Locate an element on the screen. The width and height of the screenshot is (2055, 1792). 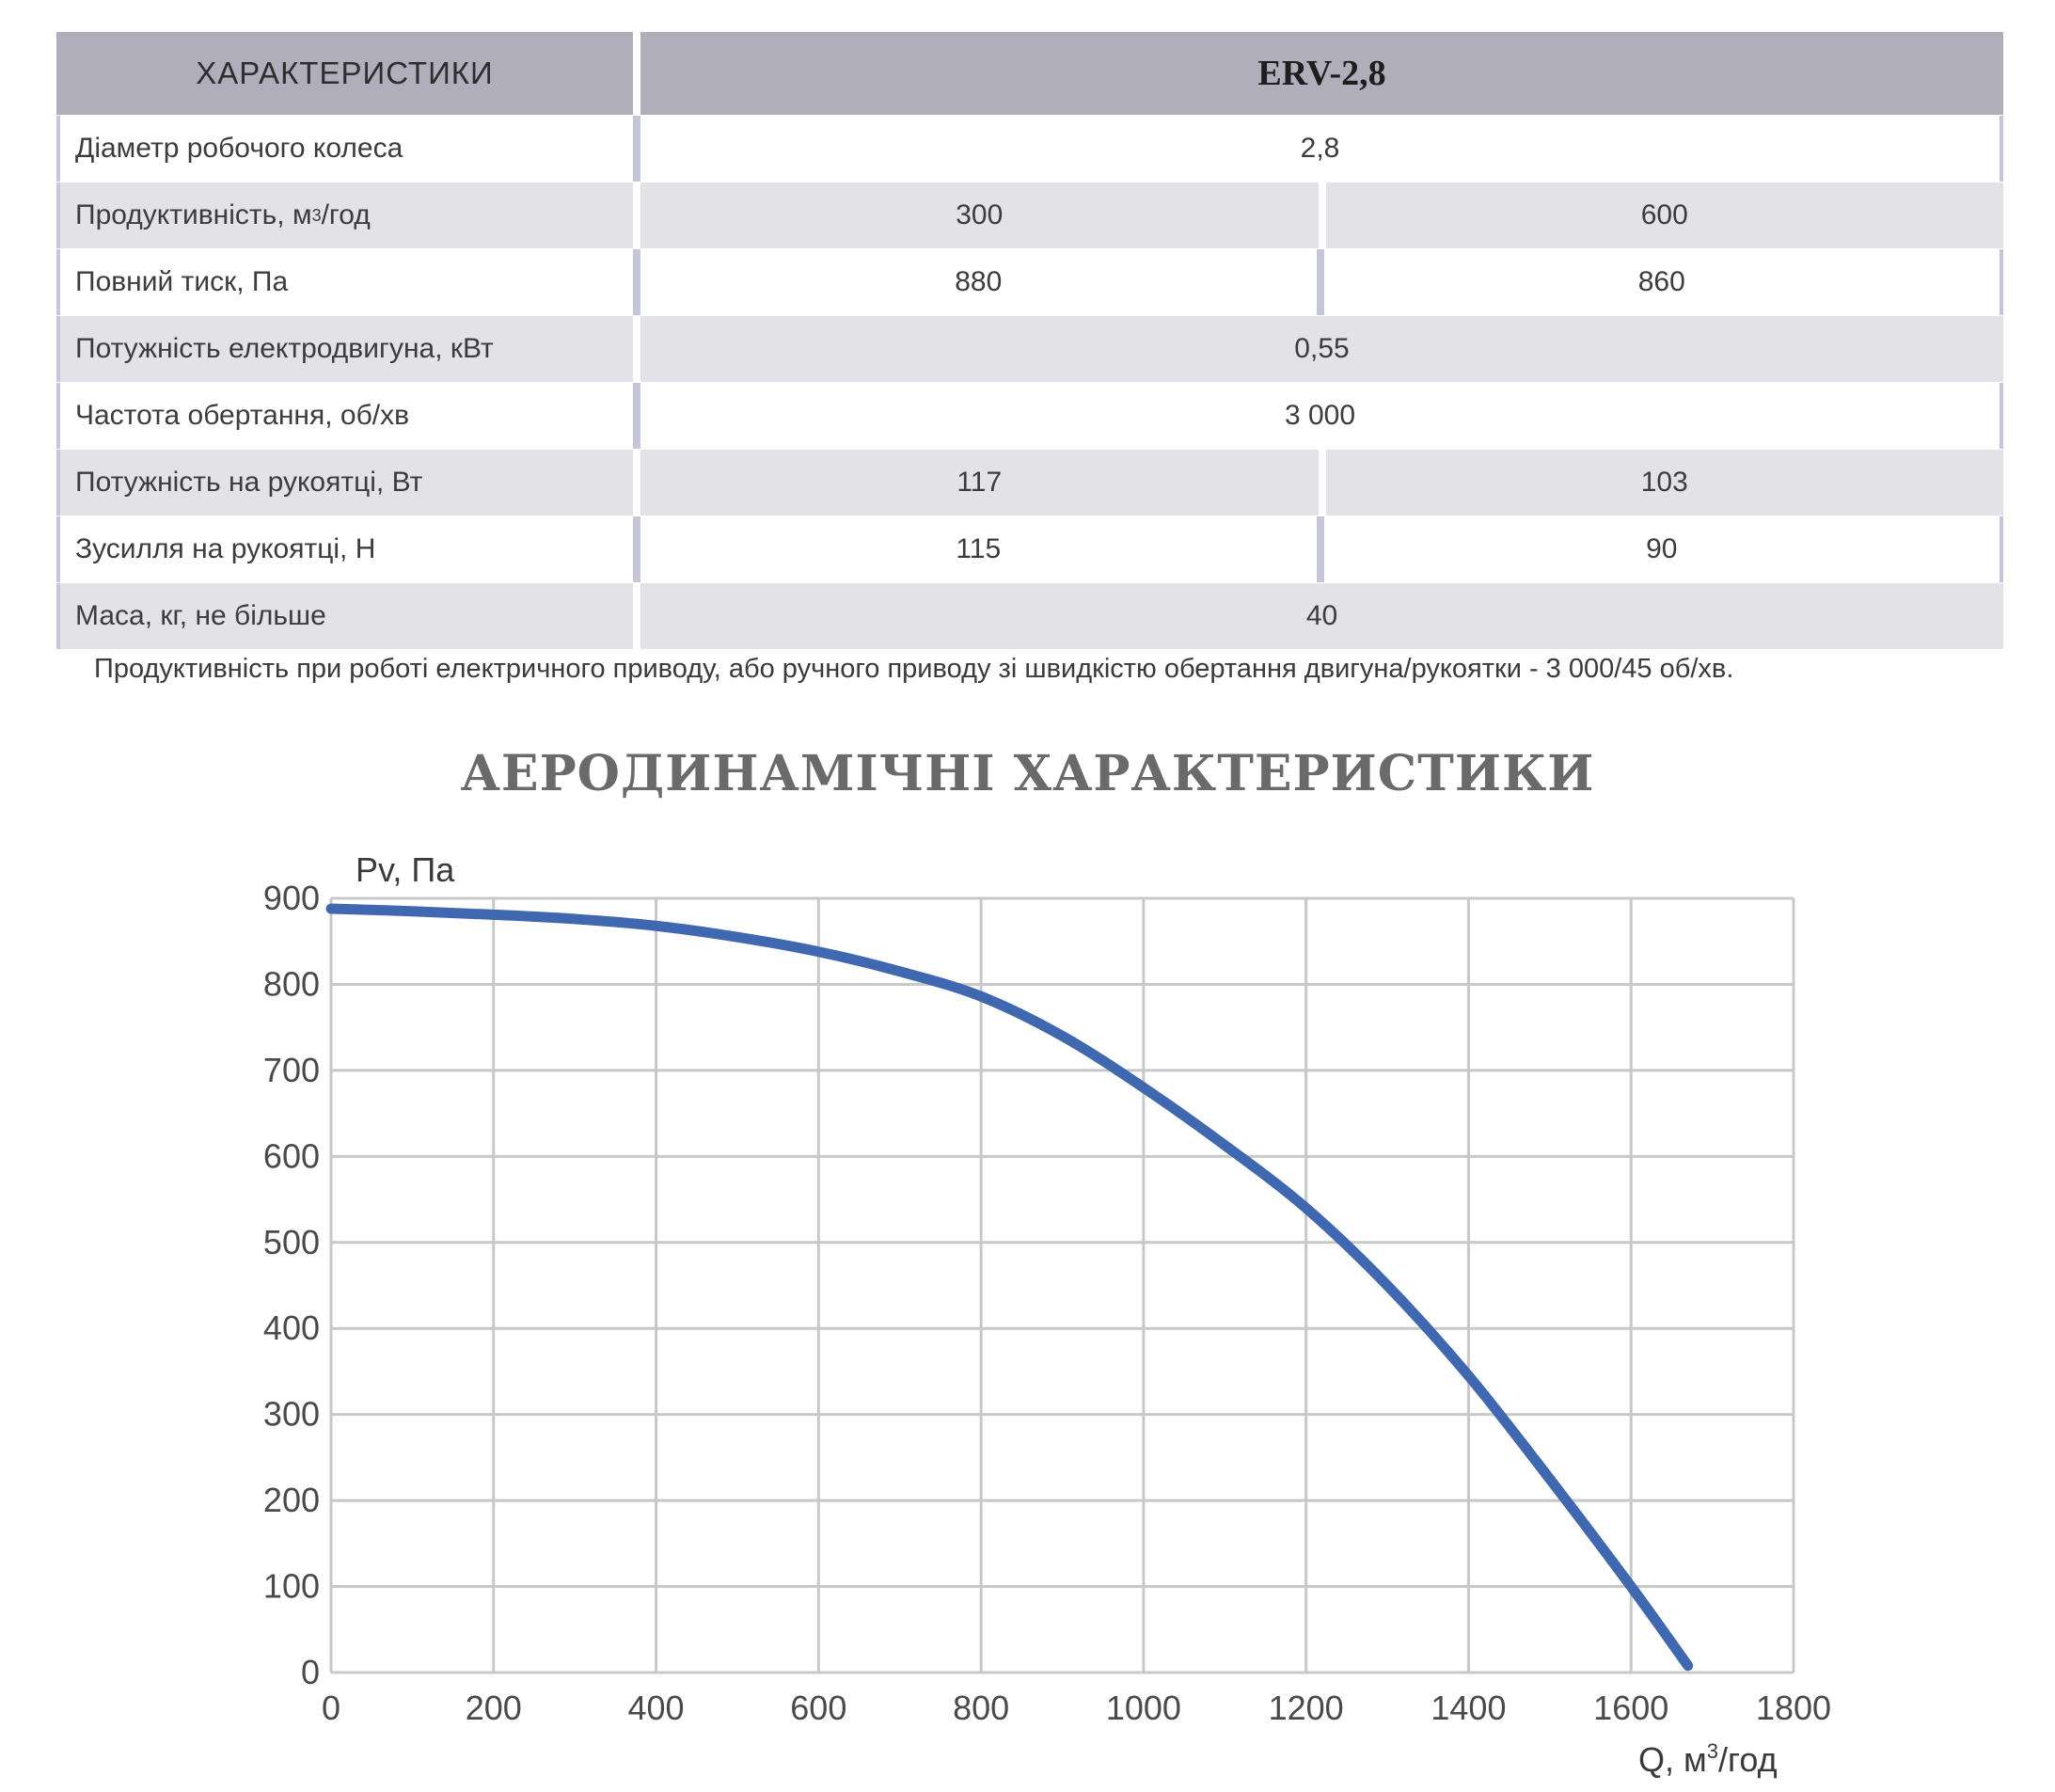
row-value-2: 600 is located at coordinates (1664, 215).